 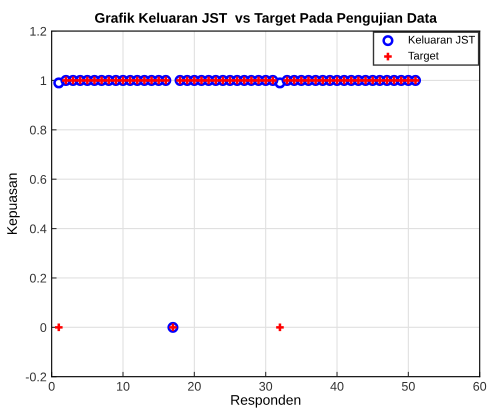 I want to click on x-tick-label: 30, so click(x=265, y=386).